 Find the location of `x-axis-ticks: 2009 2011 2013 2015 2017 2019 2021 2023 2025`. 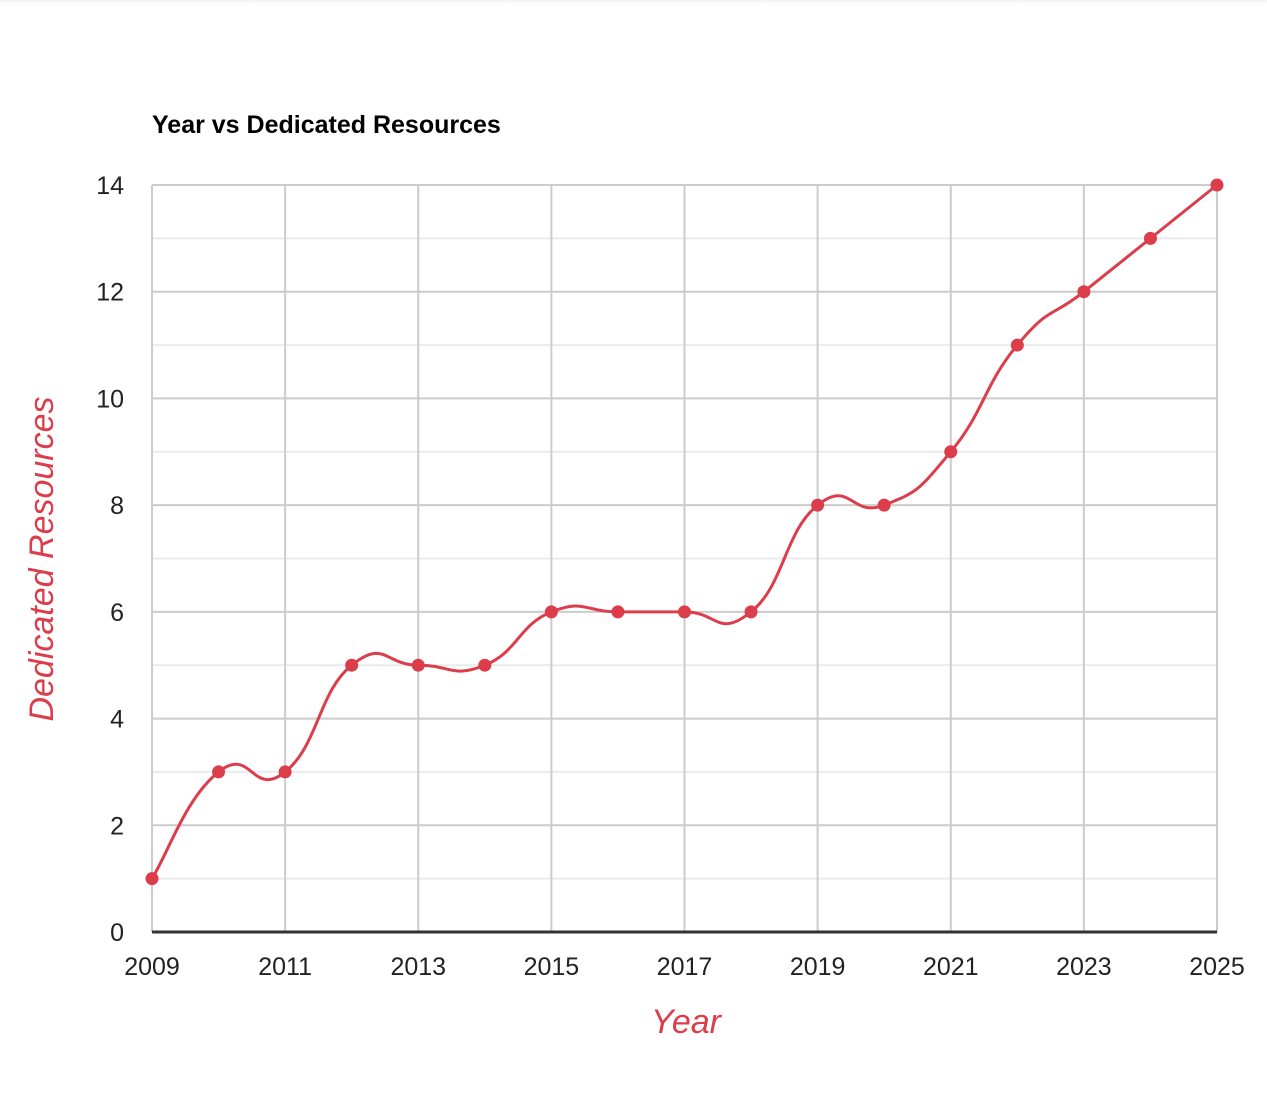

x-axis-ticks: 2009 2011 2013 2015 2017 2019 2021 2023 2025 is located at coordinates (684, 967).